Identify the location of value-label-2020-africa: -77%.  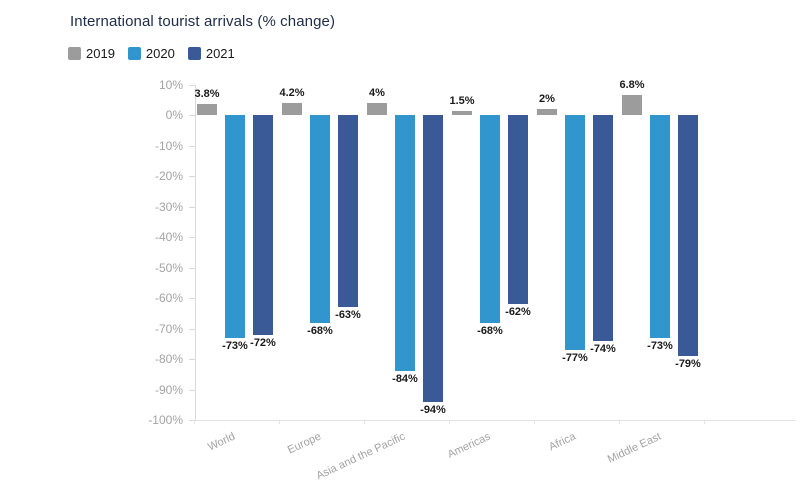
(575, 357).